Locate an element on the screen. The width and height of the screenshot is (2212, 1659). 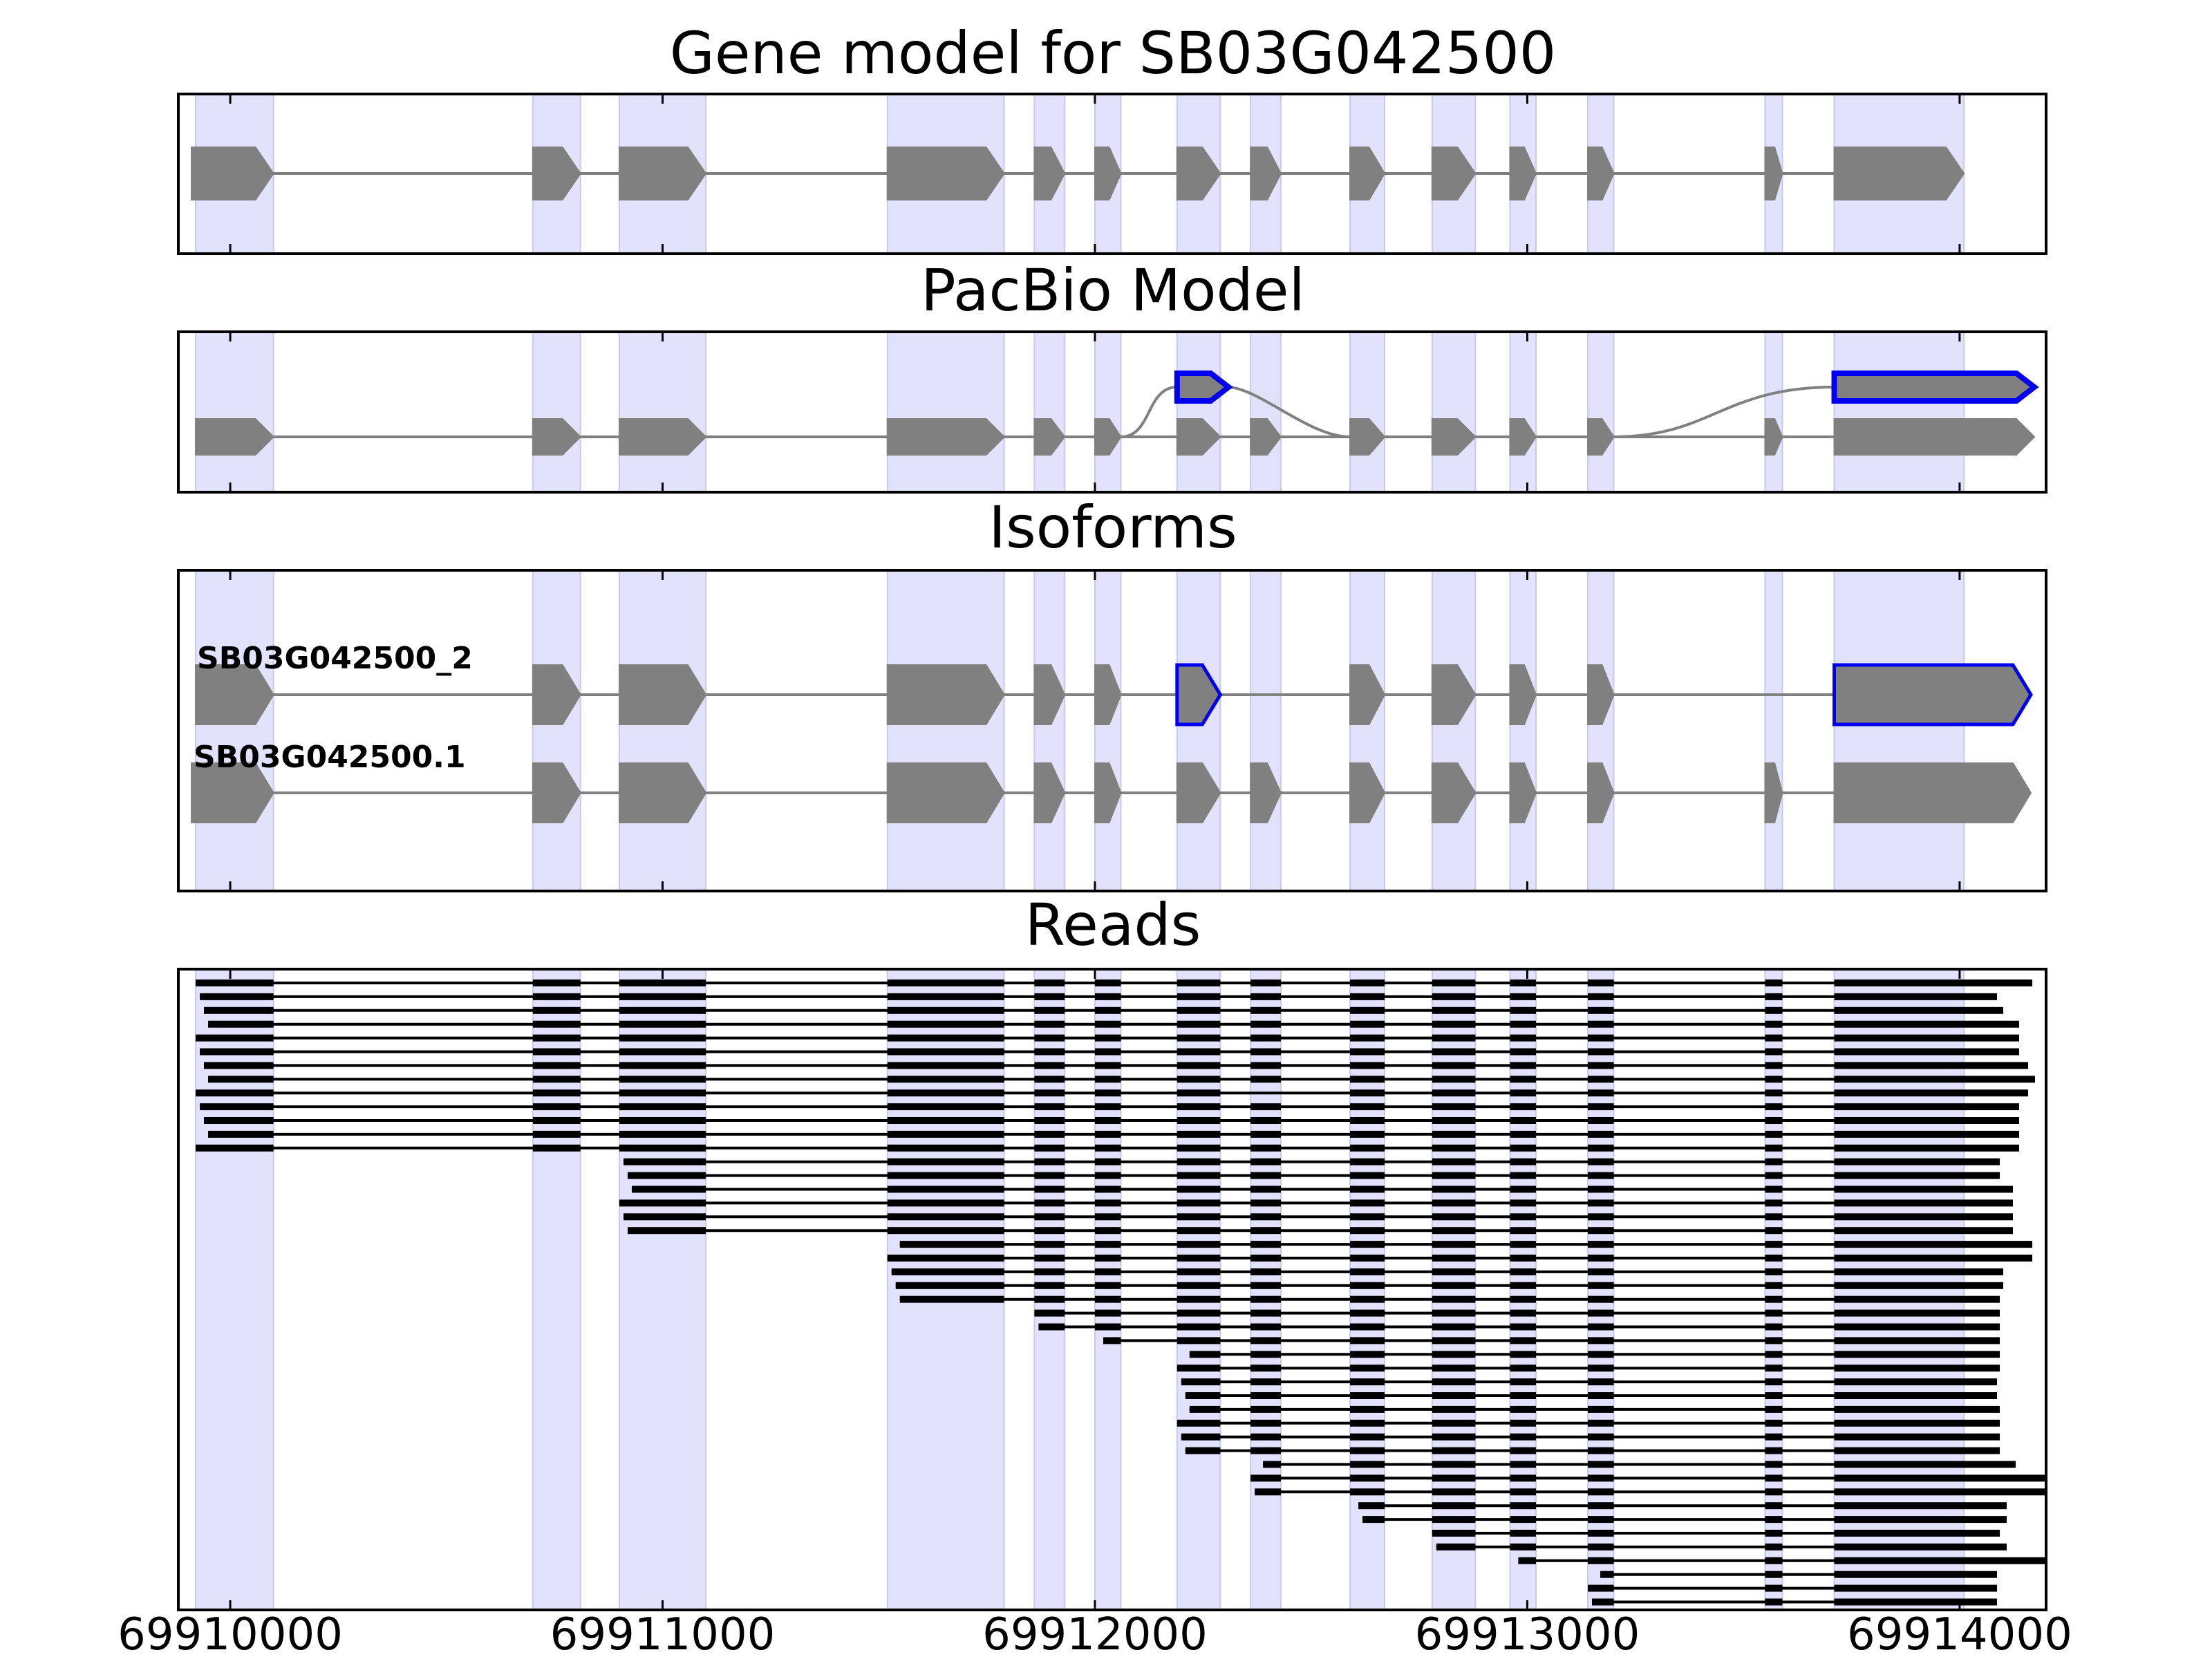
x-tick-label-2: 69911000 is located at coordinates (663, 1634).